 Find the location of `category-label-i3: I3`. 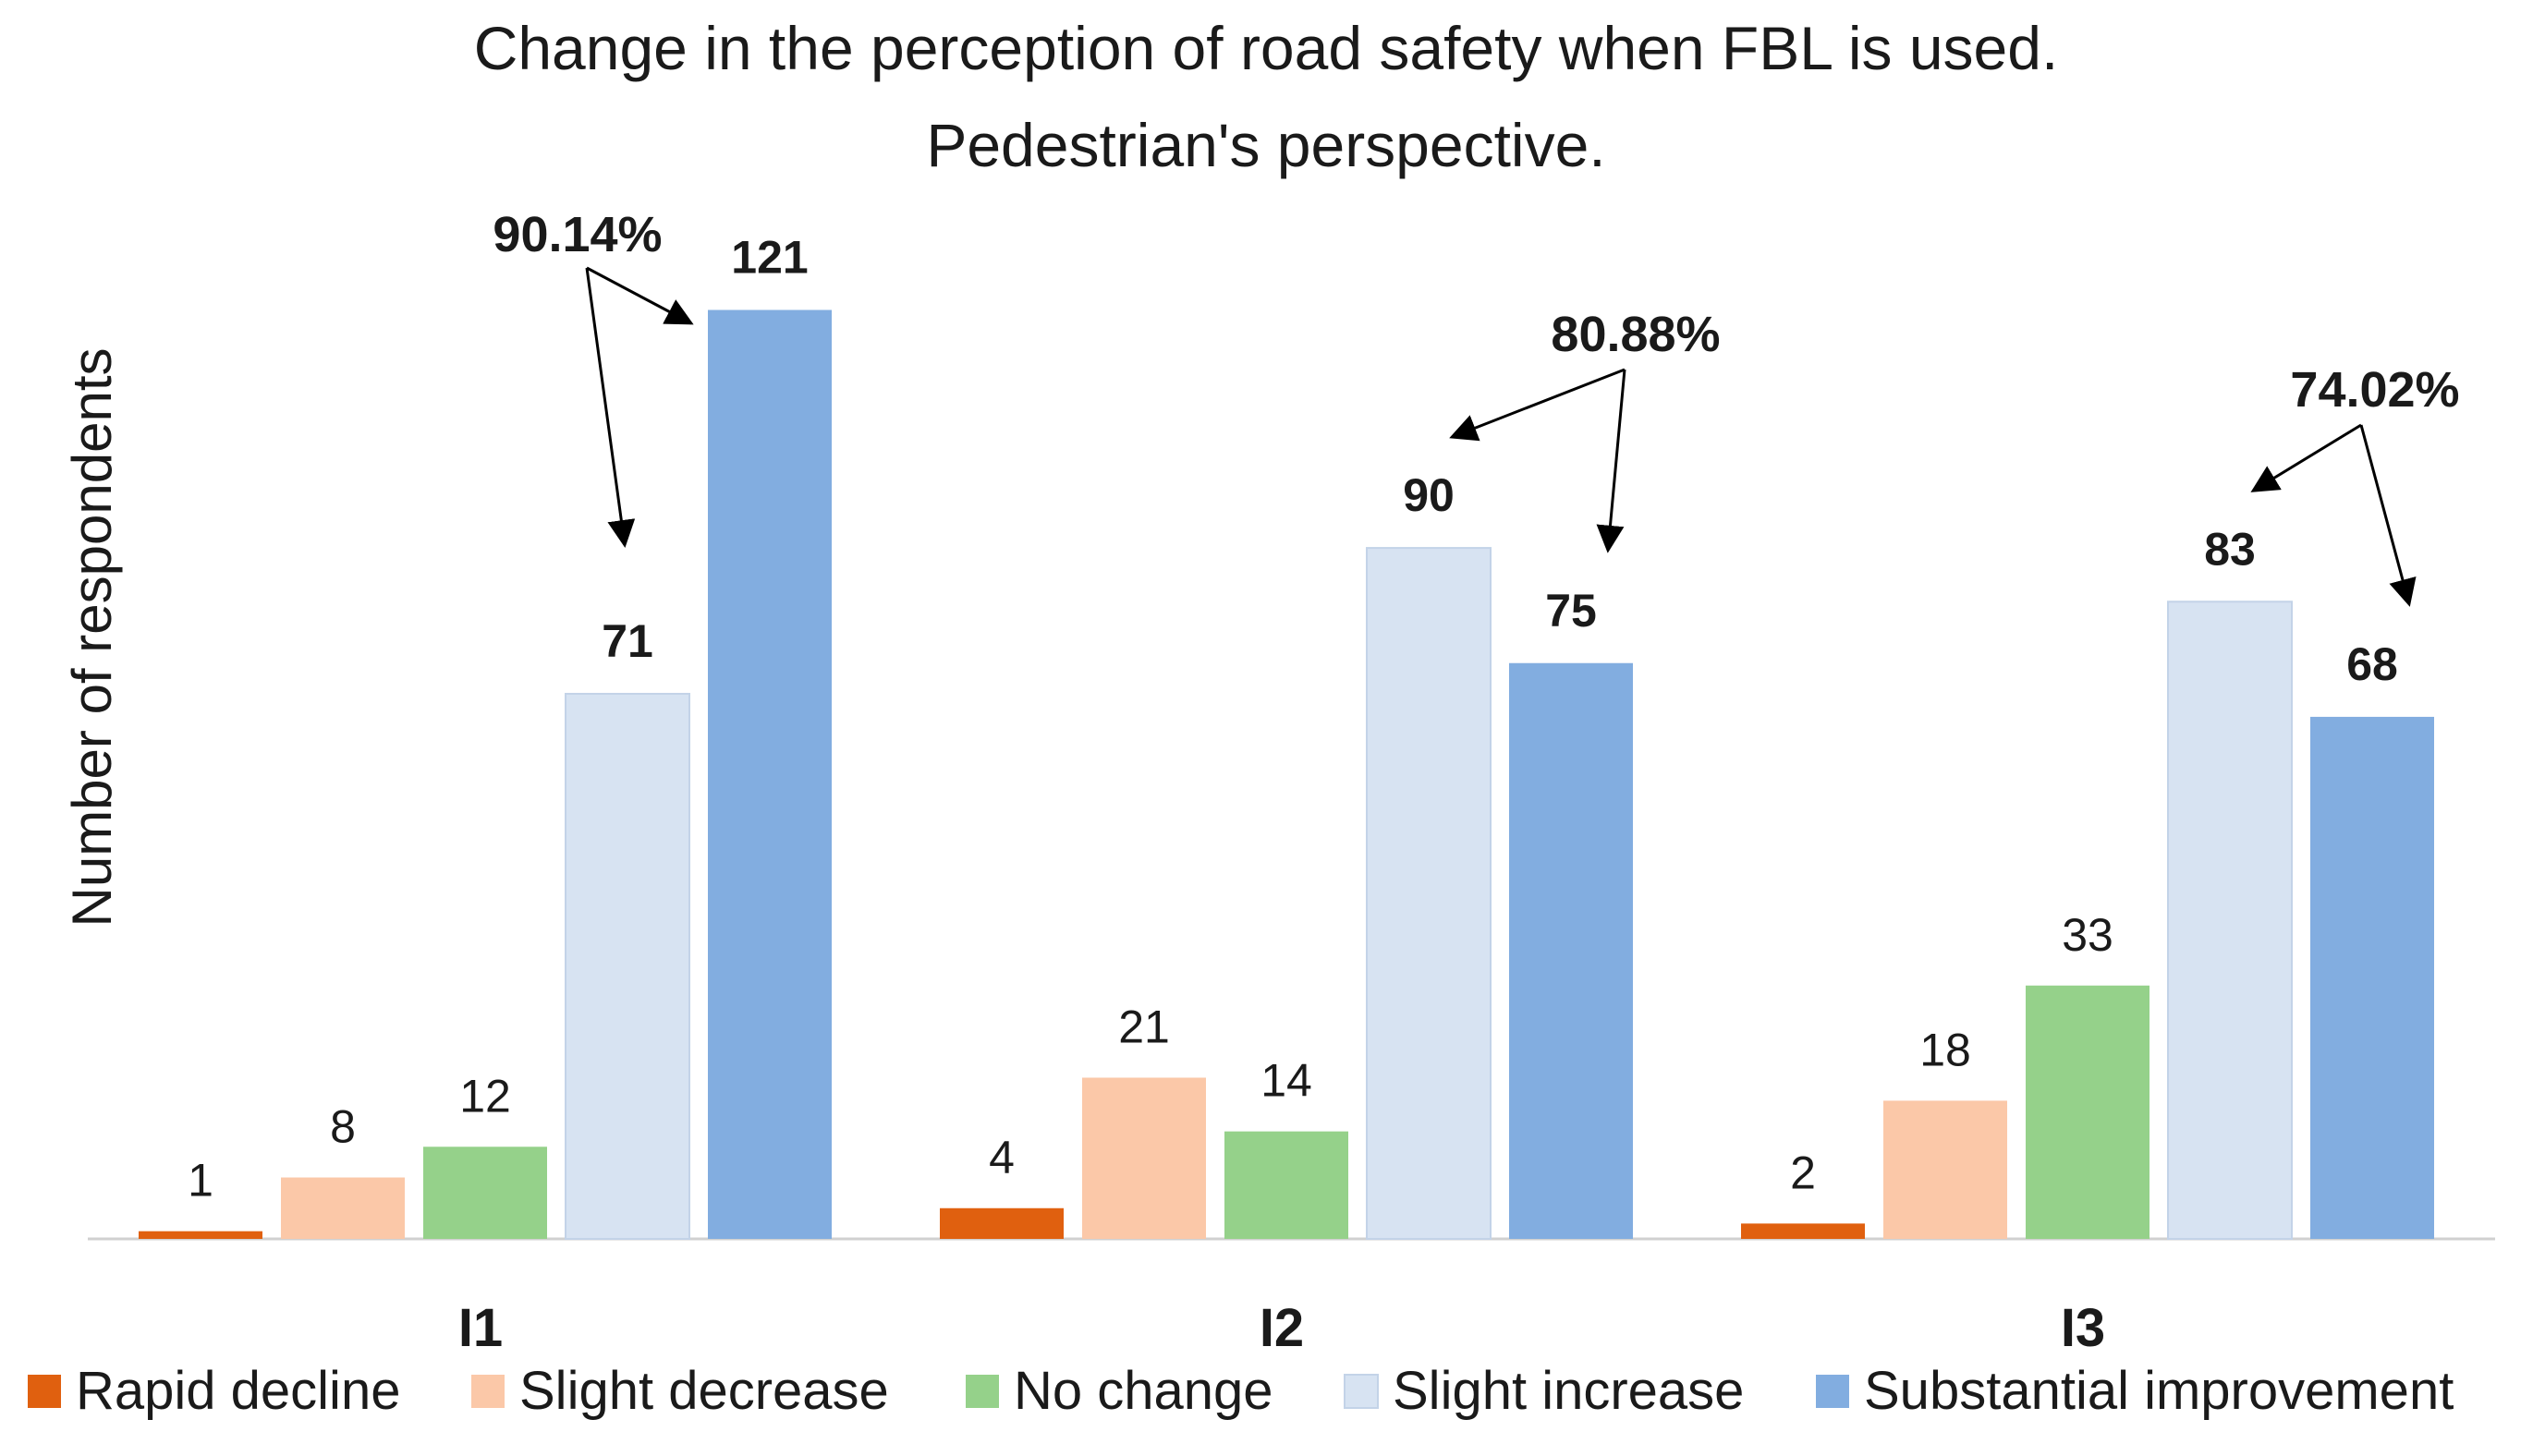

category-label-i3: I3 is located at coordinates (2083, 1328).